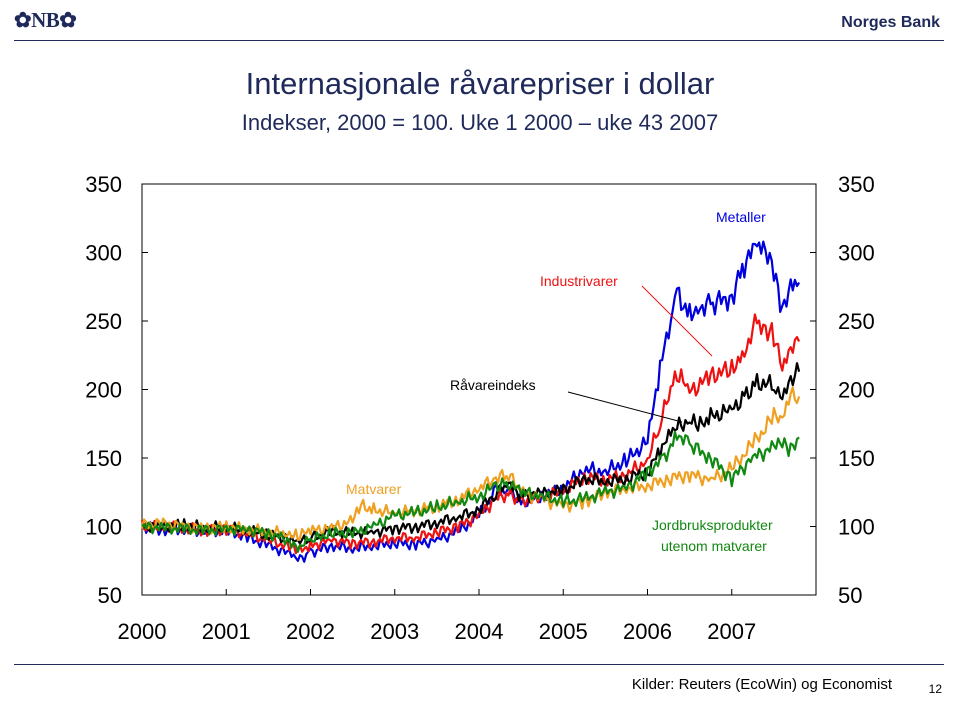 This screenshot has width=960, height=720. What do you see at coordinates (714, 546) in the screenshot?
I see `label-jordbruk-2: utenom matvarer` at bounding box center [714, 546].